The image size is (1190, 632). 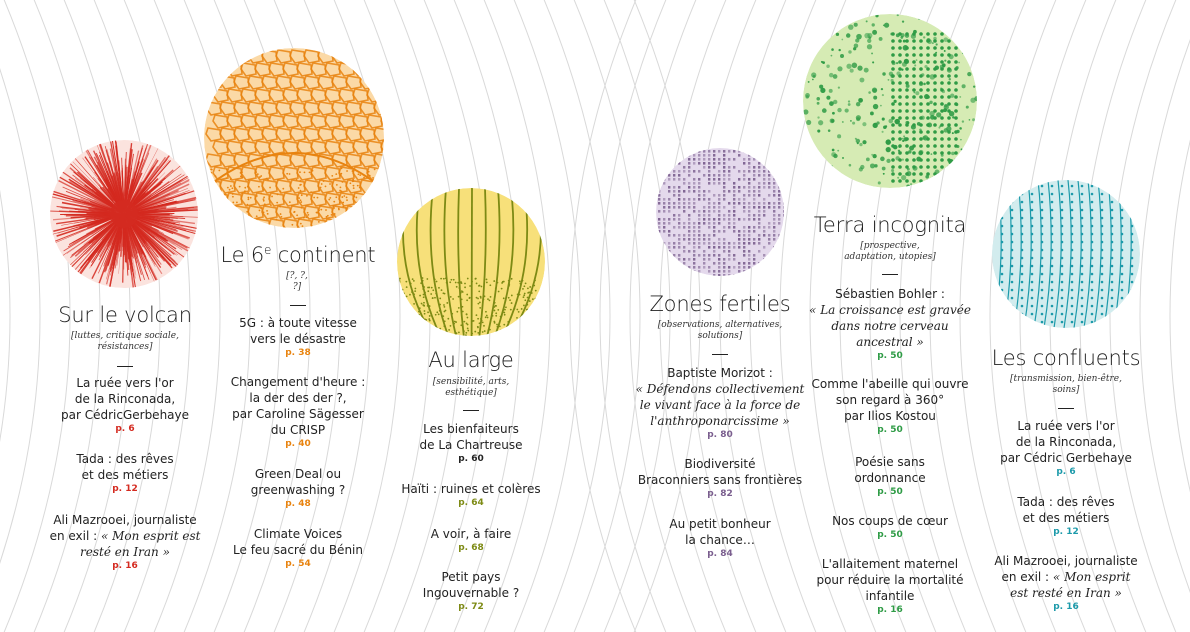 I want to click on entry-line: Ali Mazrooei, journaliste, so click(x=125, y=520).